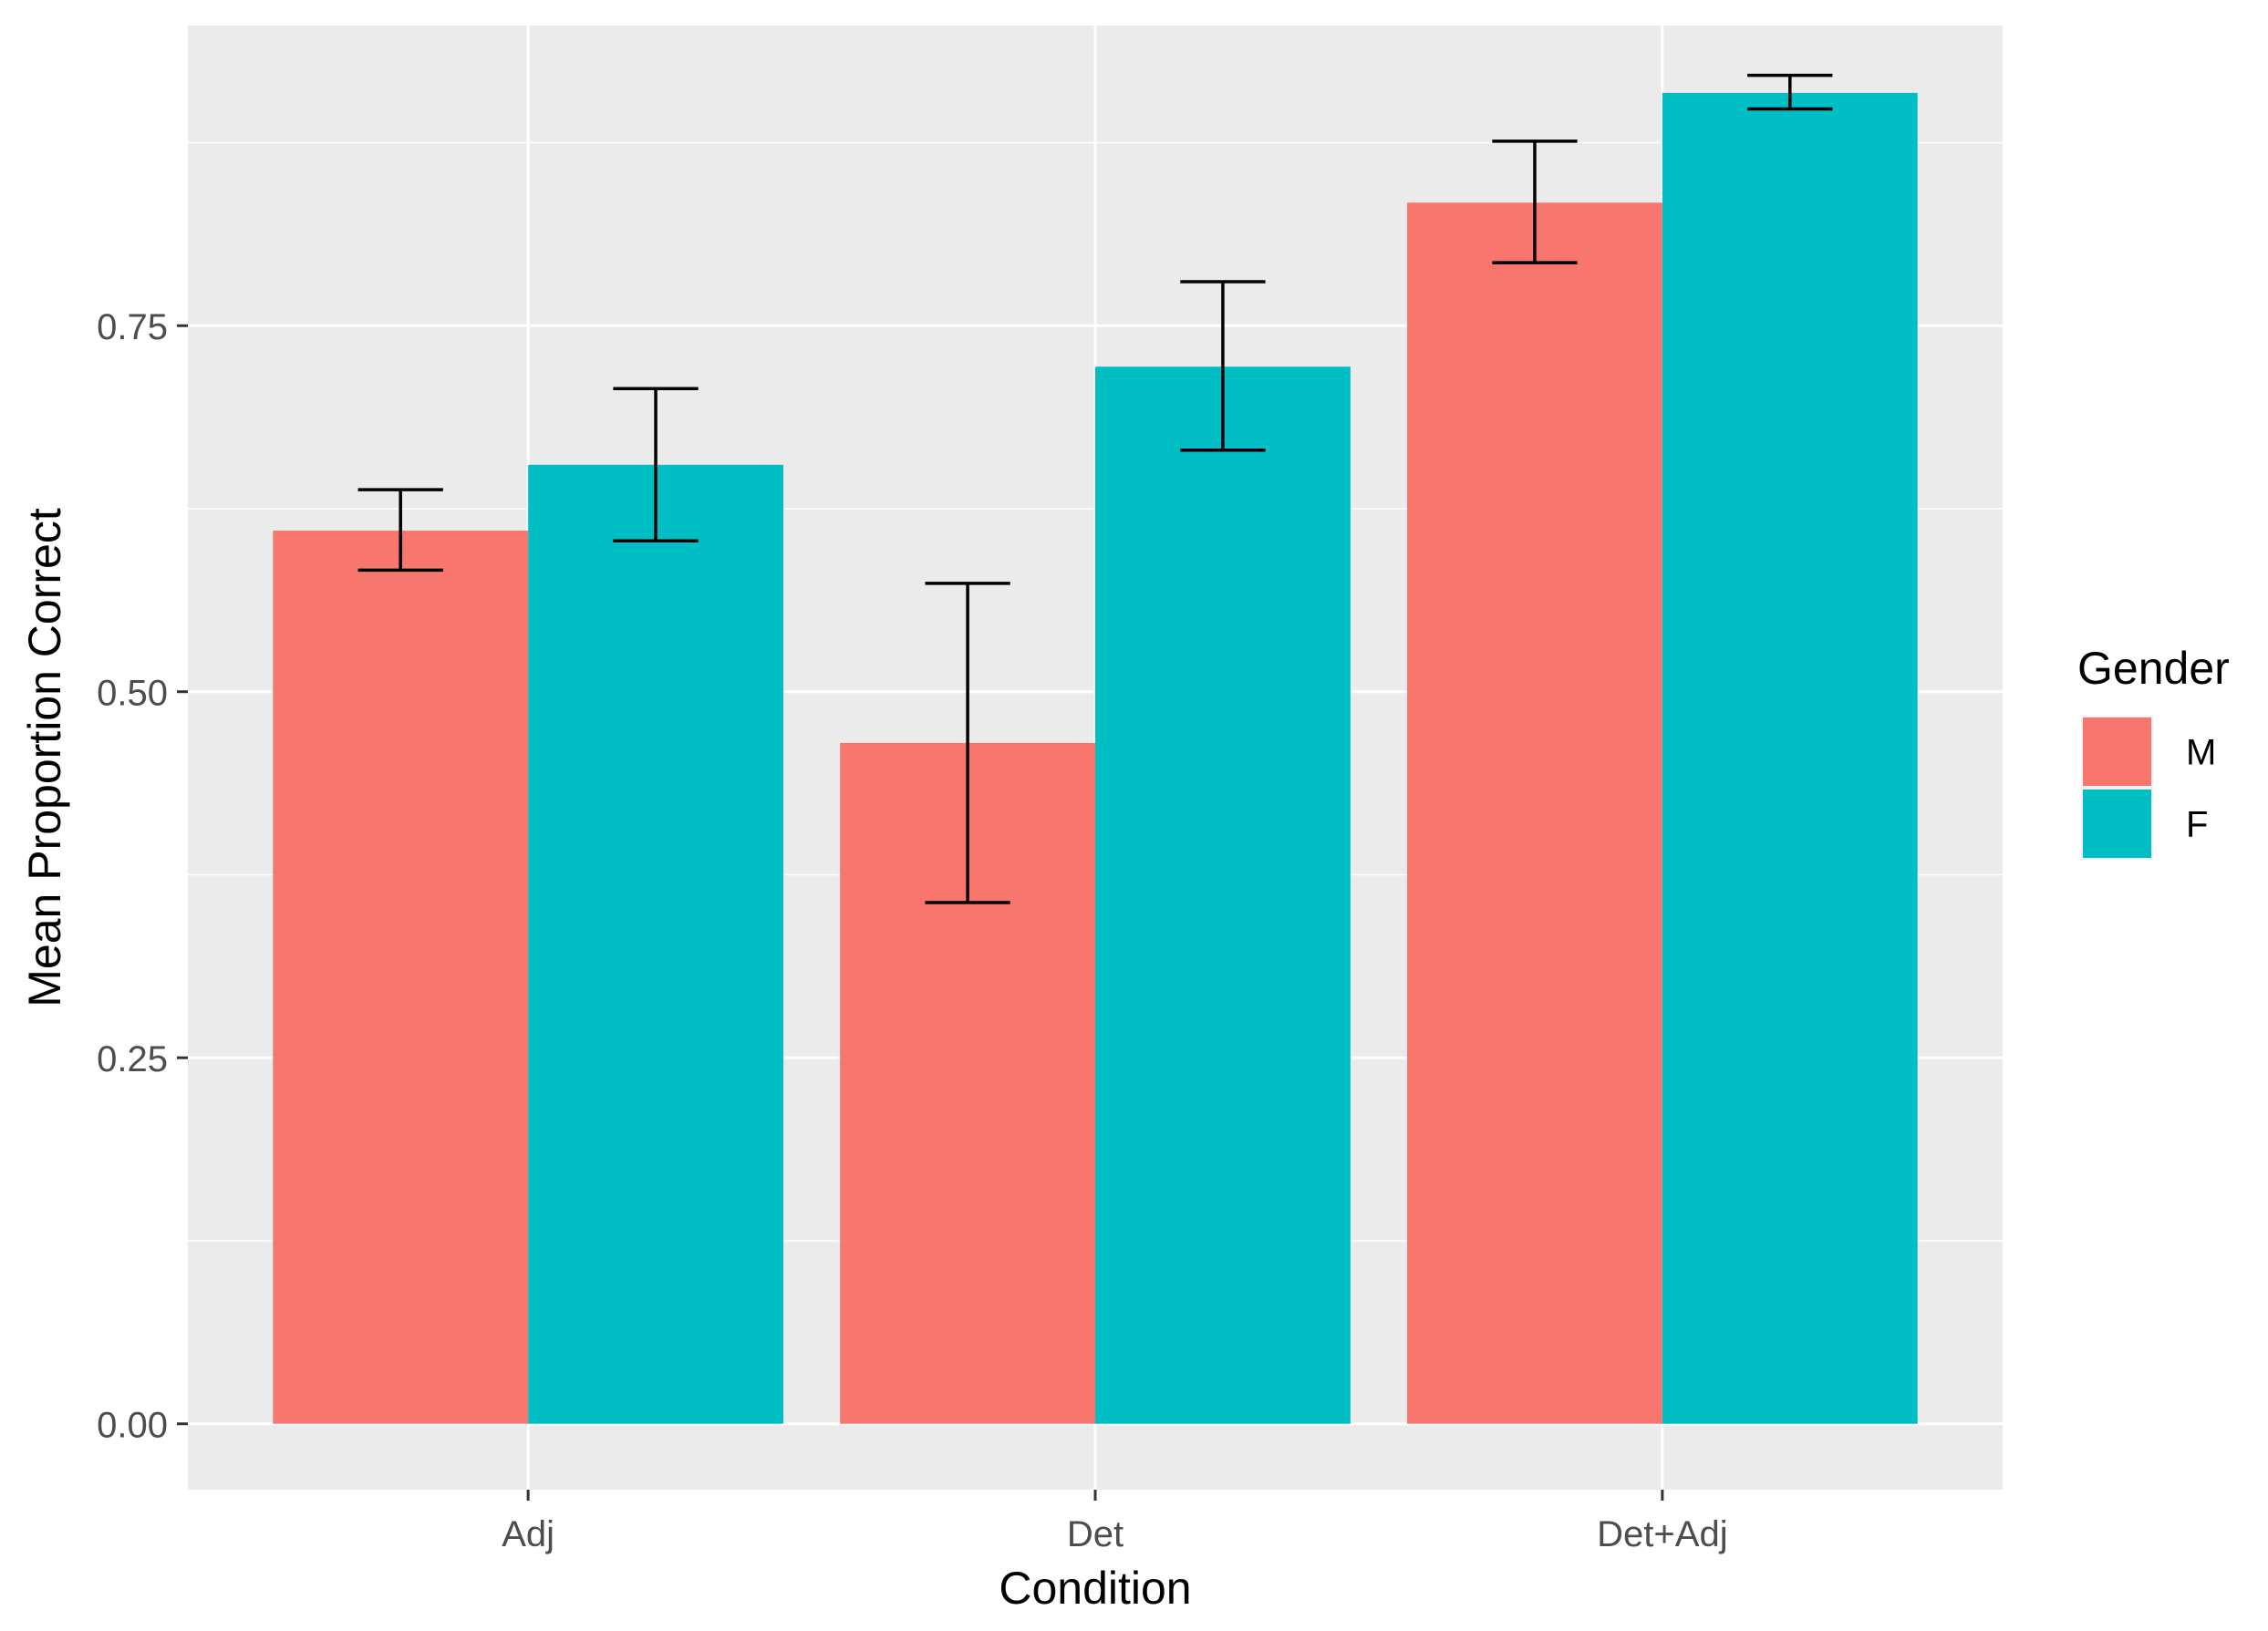 This screenshot has width=2268, height=1631. What do you see at coordinates (2201, 753) in the screenshot?
I see `legend-label-m: M` at bounding box center [2201, 753].